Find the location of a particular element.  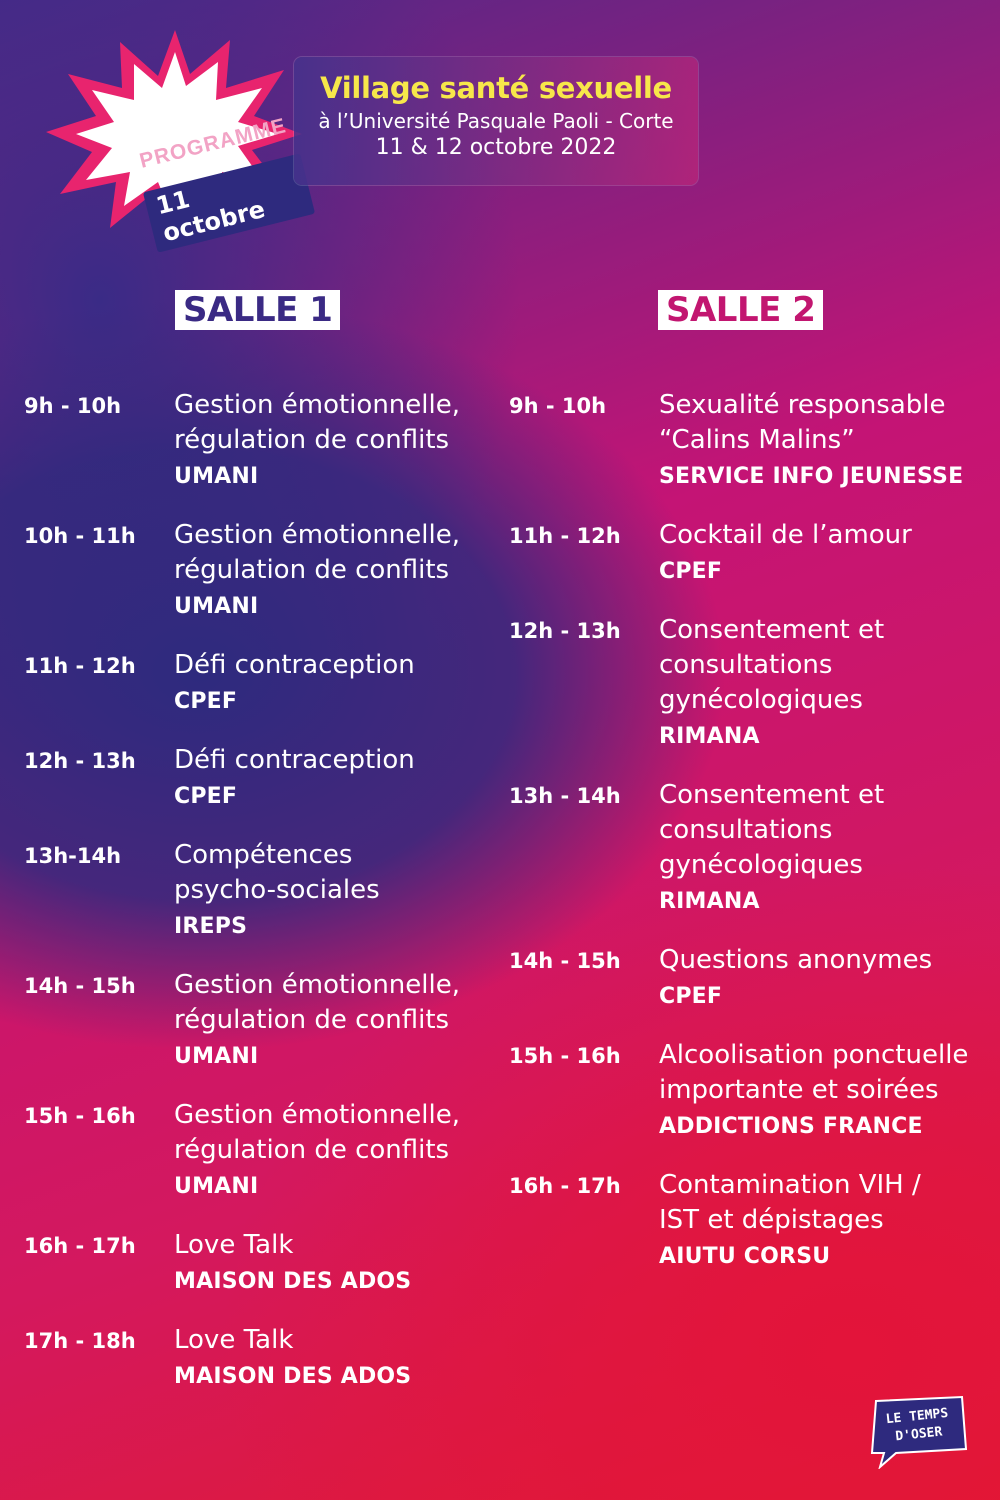

slot-time: 17h - 18h is located at coordinates (80, 1341).